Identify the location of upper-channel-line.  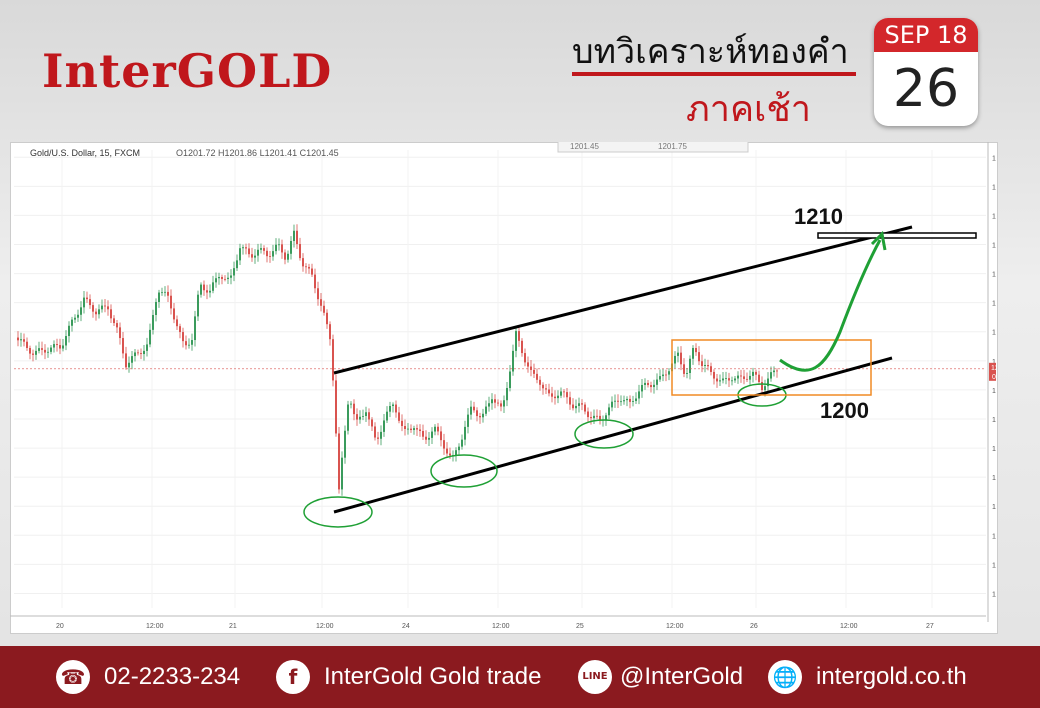
(623, 300).